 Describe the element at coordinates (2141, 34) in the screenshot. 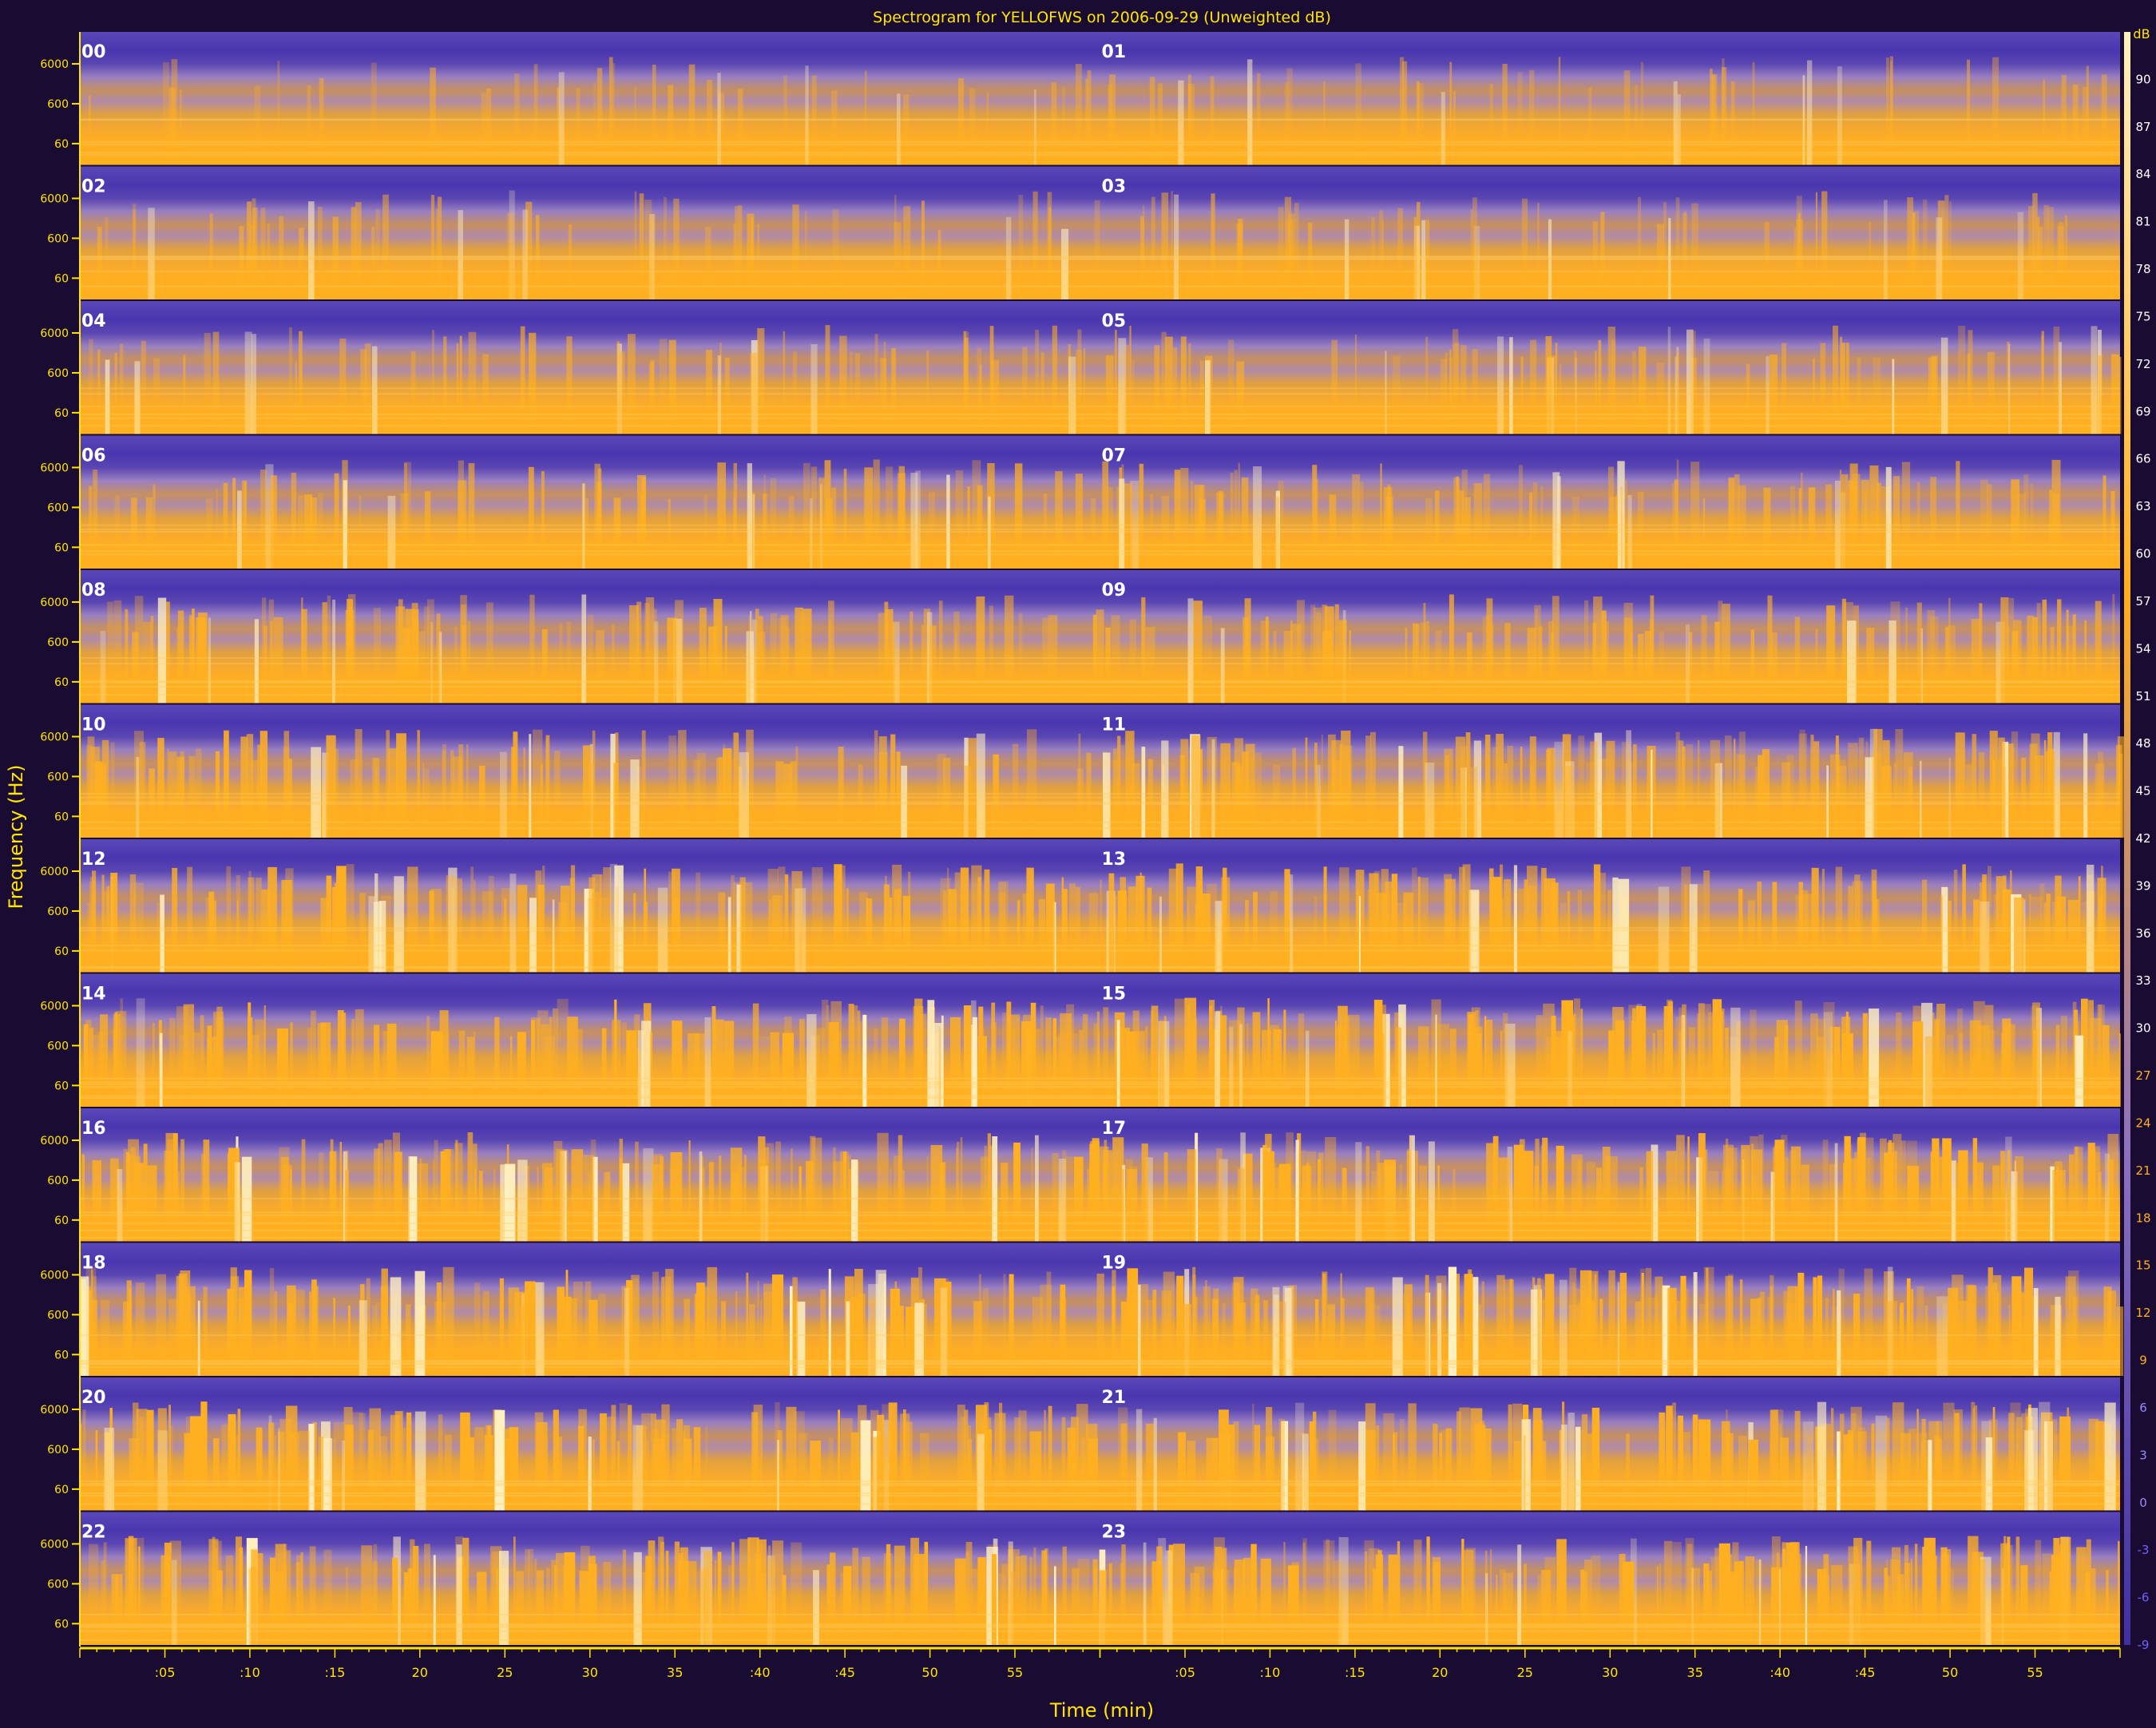

I see `colorbar-unit-label: dB` at that location.